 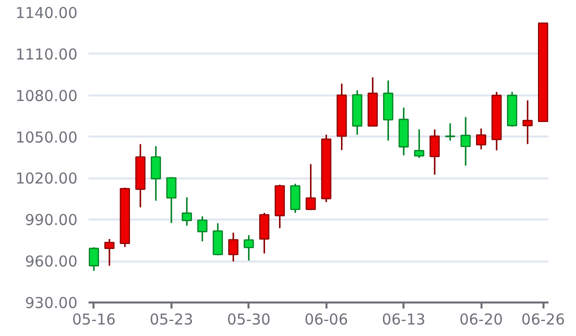 I want to click on y-tick-label: 1140.00, so click(x=46, y=13).